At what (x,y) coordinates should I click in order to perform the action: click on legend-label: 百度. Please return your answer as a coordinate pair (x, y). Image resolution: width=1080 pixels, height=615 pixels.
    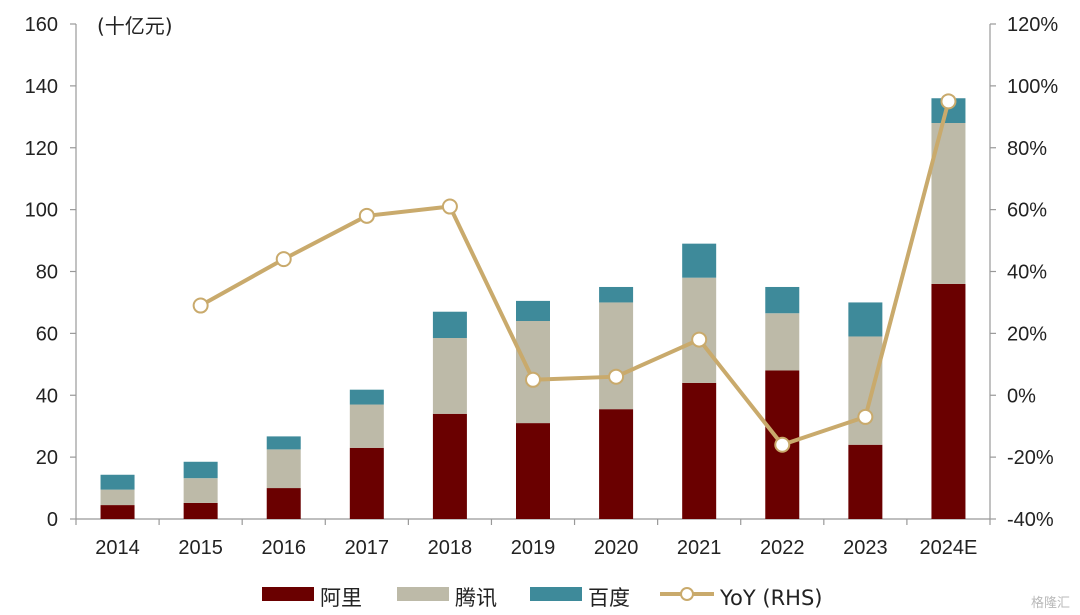
    Looking at the image, I should click on (609, 598).